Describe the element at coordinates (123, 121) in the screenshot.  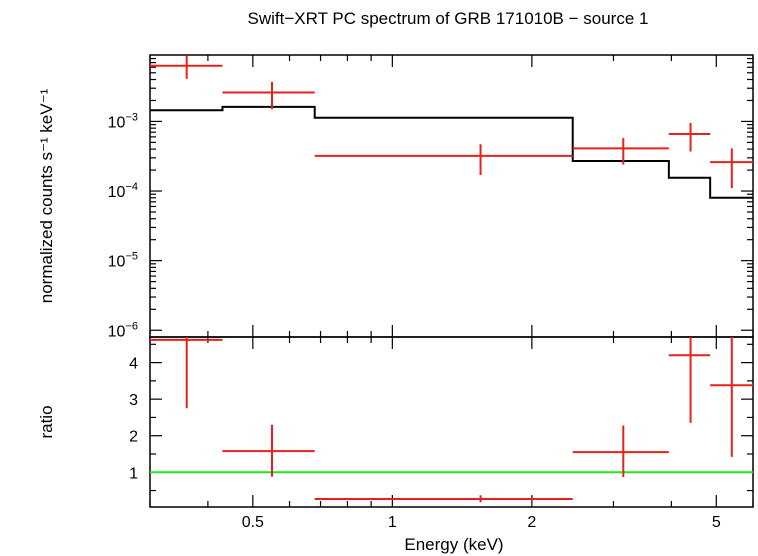
I see `y-tick-label: 10⁻³` at that location.